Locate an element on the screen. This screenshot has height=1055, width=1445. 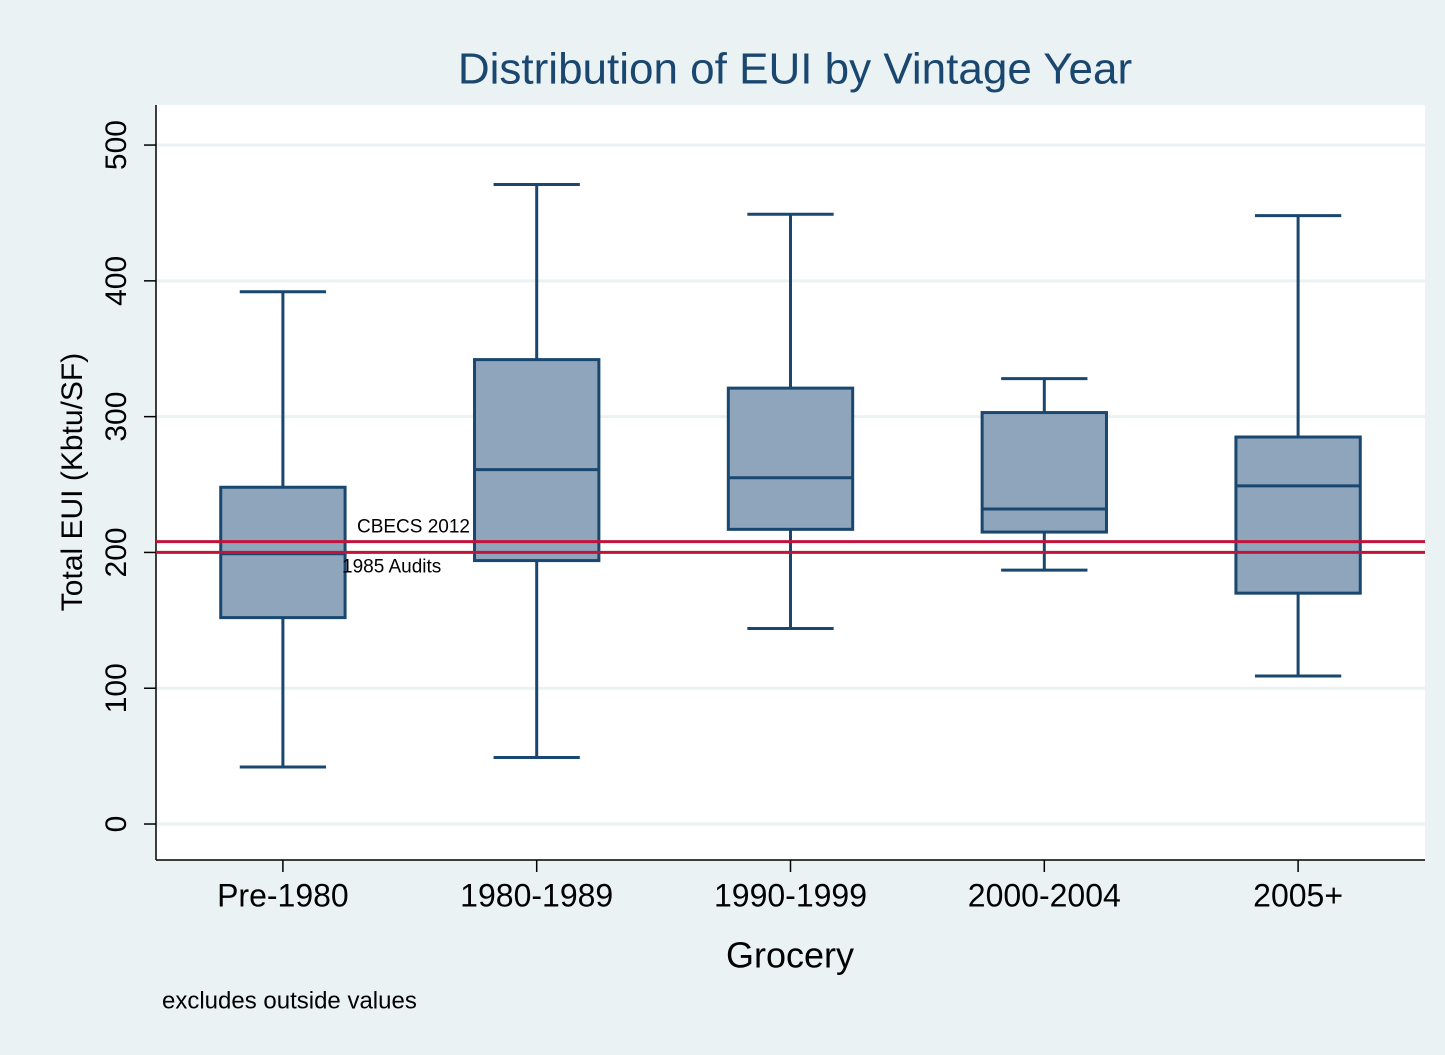
y-tick-label: 100 is located at coordinates (116, 688).